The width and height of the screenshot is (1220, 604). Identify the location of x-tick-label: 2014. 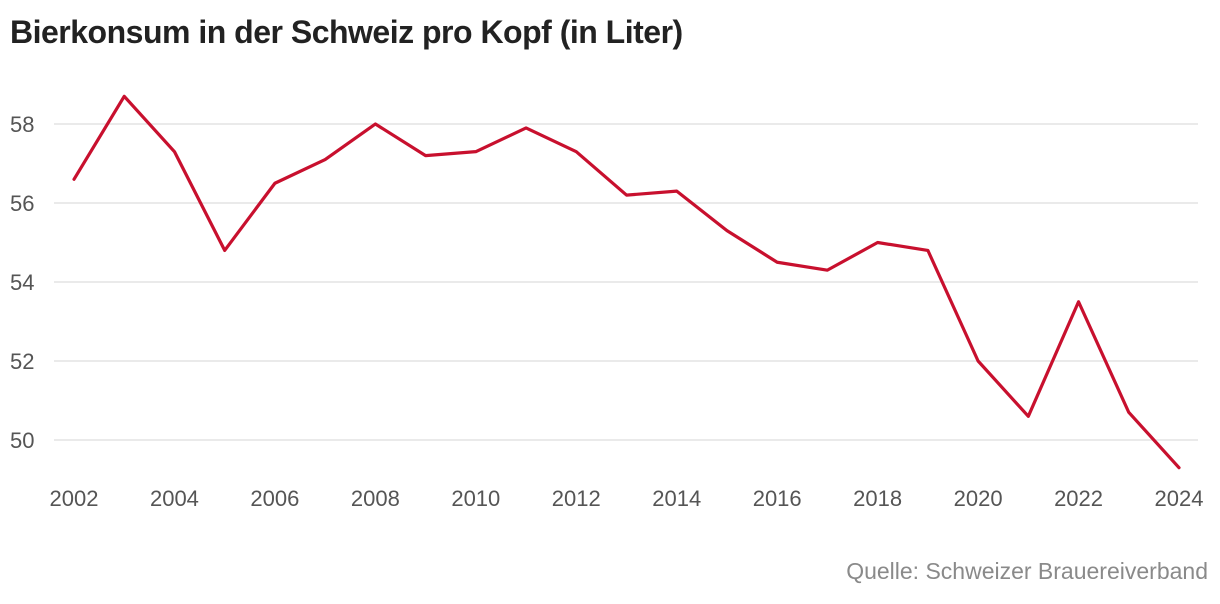
(676, 498).